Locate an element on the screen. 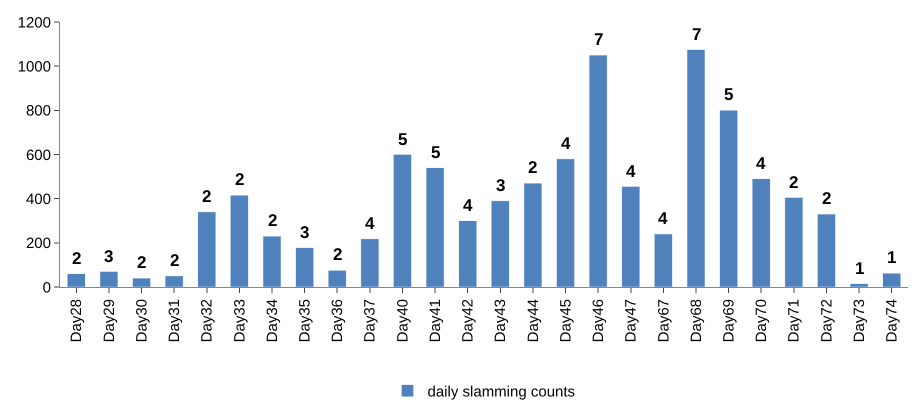 The height and width of the screenshot is (419, 923). x-tick-label: Day43 is located at coordinates (501, 320).